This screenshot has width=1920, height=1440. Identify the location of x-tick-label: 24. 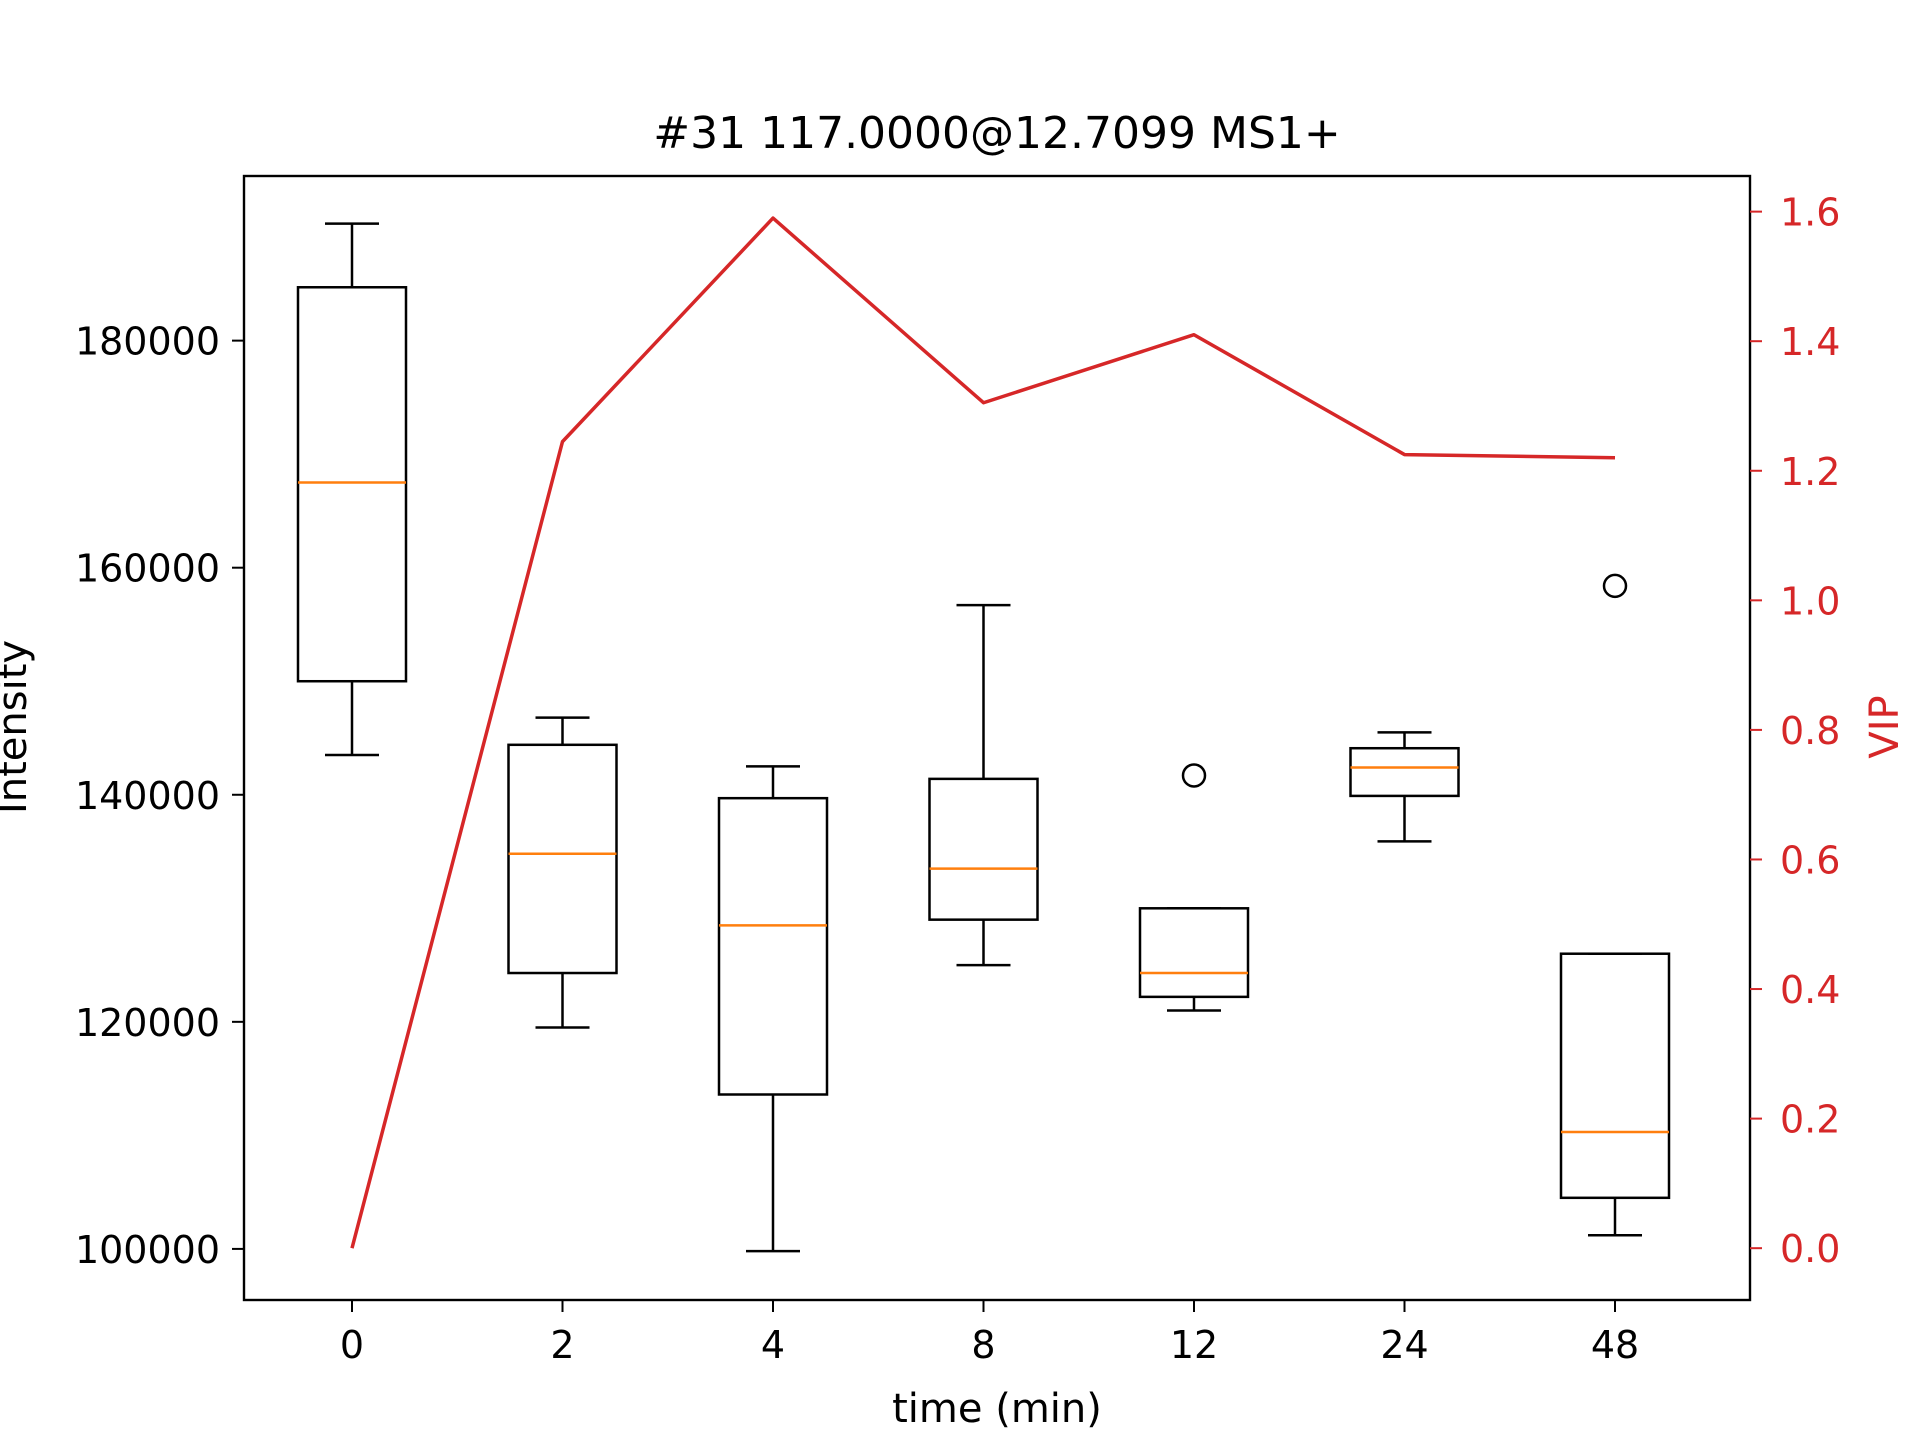
(1404, 1345).